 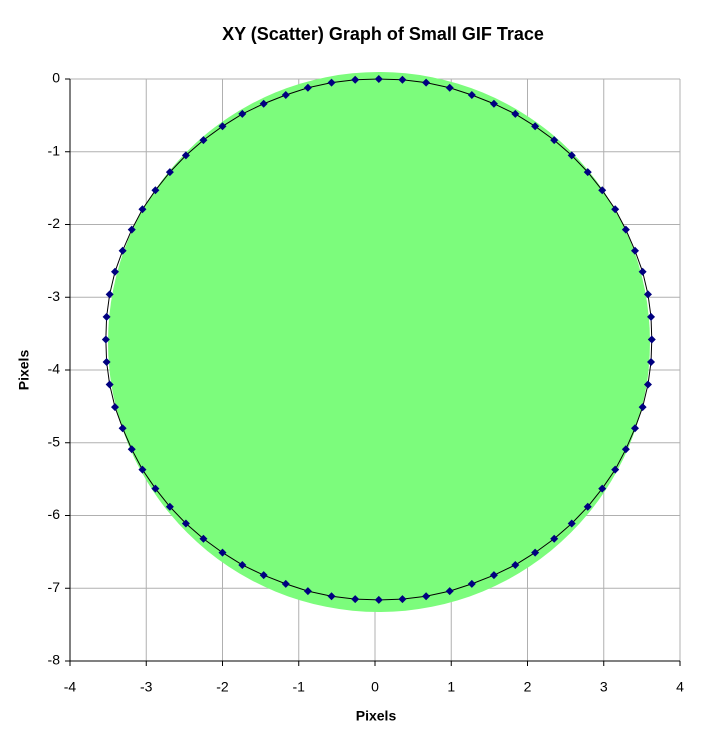 I want to click on y-tick-label: 0, so click(x=56, y=78).